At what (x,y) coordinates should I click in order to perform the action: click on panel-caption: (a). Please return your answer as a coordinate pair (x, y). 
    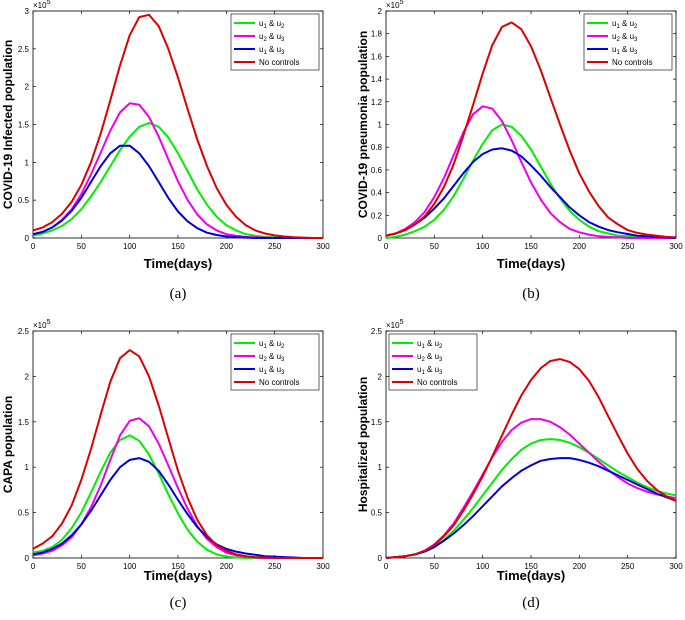
    Looking at the image, I should click on (178, 294).